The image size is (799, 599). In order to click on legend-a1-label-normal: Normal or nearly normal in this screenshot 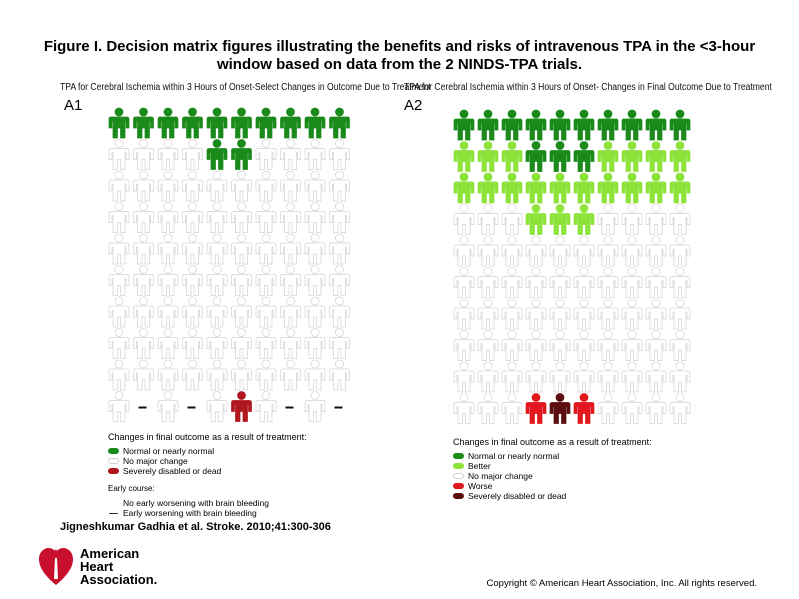, I will do `click(169, 451)`.